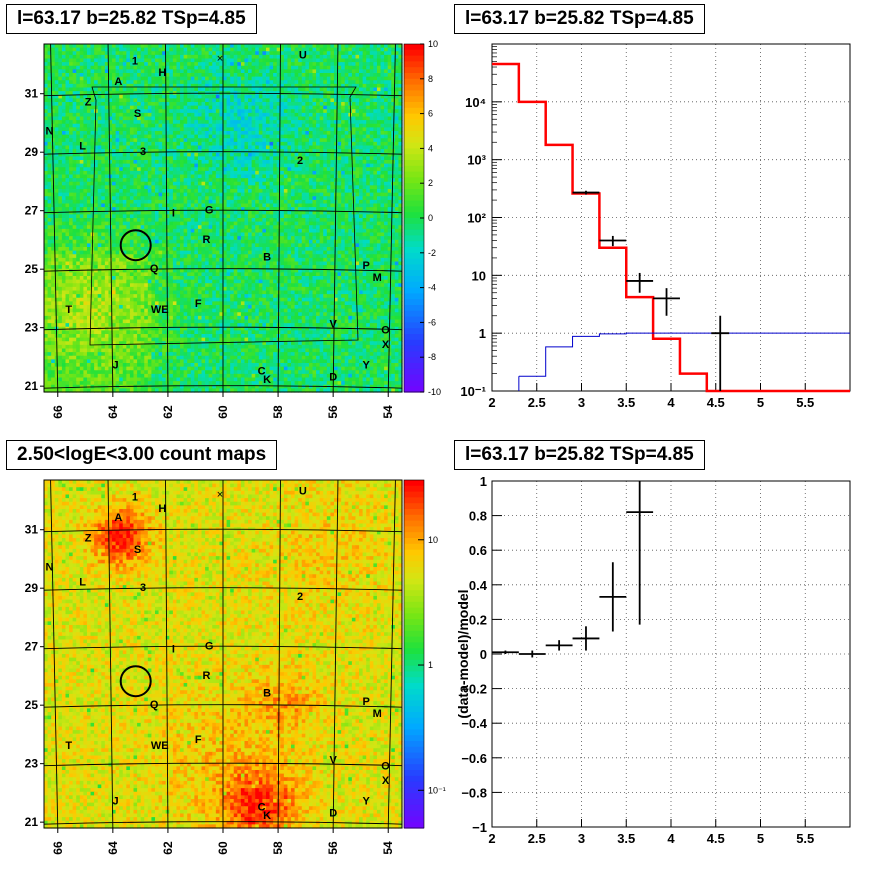  What do you see at coordinates (209, 647) in the screenshot?
I see `source-label-g: G` at bounding box center [209, 647].